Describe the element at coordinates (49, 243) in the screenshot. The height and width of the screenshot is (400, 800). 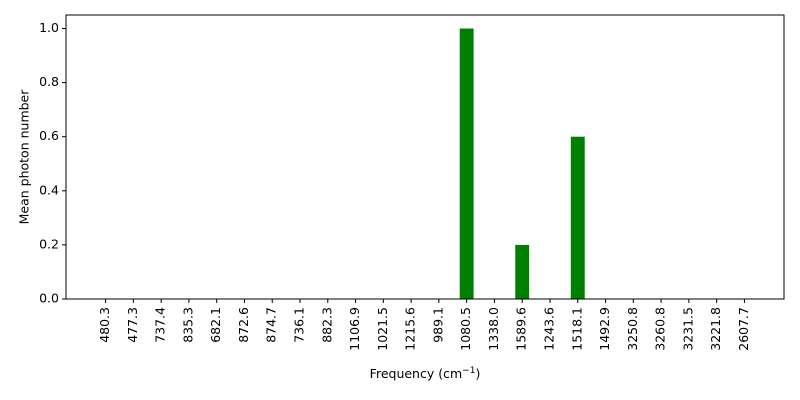
I see `y-tick-label: 0.2` at that location.